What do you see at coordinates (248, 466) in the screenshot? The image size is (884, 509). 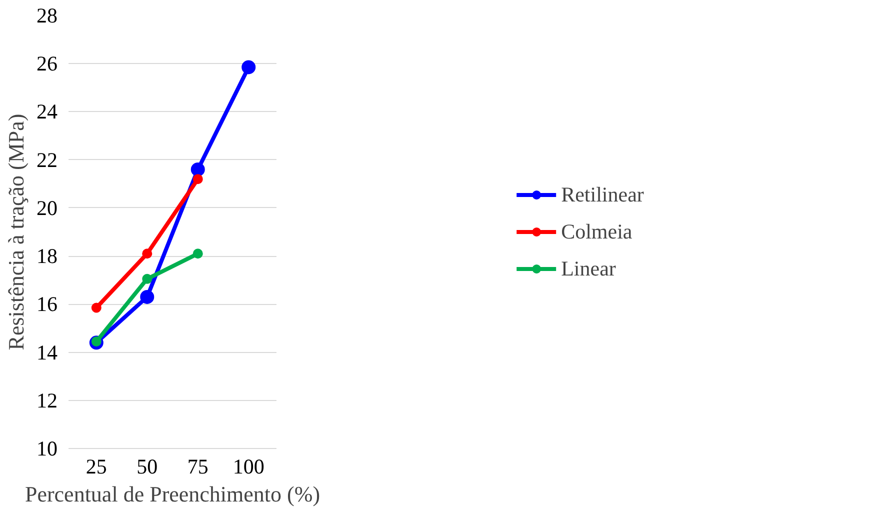 I see `x-tick-label: 100` at bounding box center [248, 466].